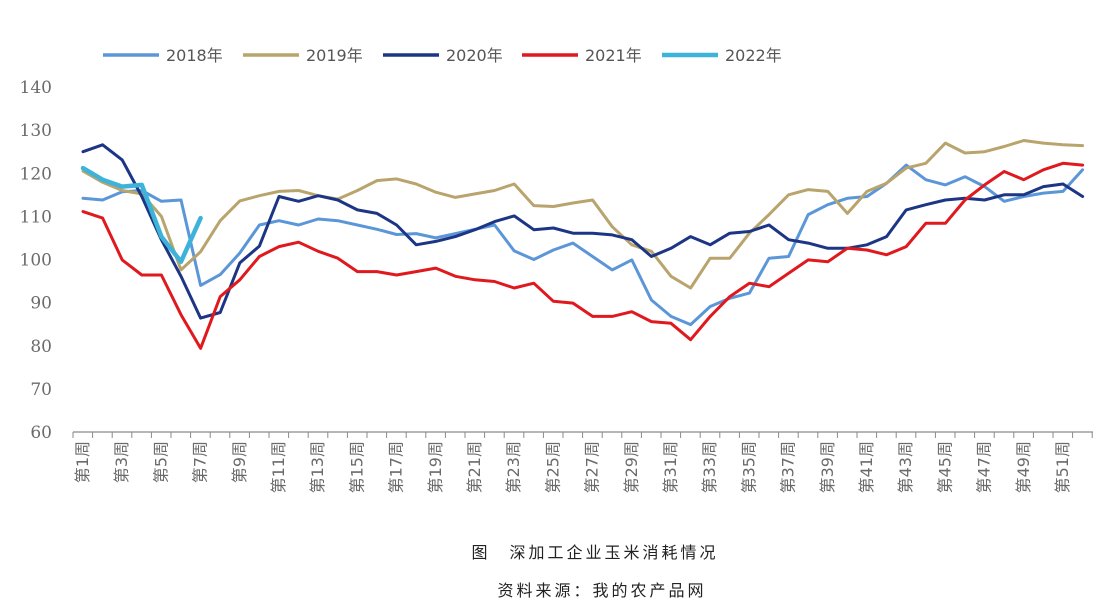 This screenshot has height=614, width=1108. What do you see at coordinates (36, 174) in the screenshot?
I see `y-tick-label: 120` at bounding box center [36, 174].